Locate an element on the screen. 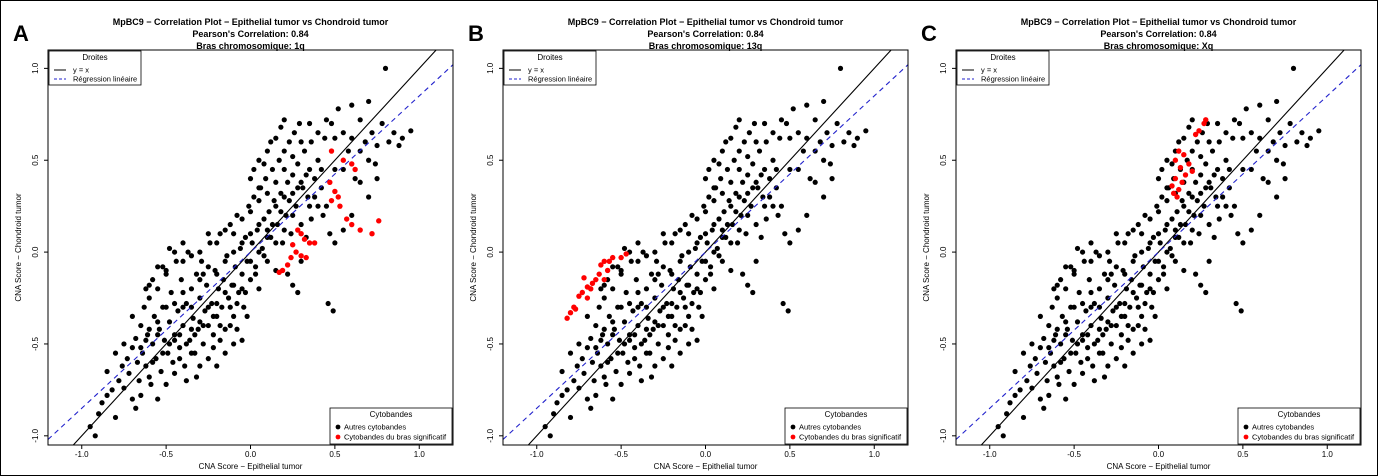 This screenshot has width=1378, height=476. y-tick-label: 0.5 is located at coordinates (35, 160).